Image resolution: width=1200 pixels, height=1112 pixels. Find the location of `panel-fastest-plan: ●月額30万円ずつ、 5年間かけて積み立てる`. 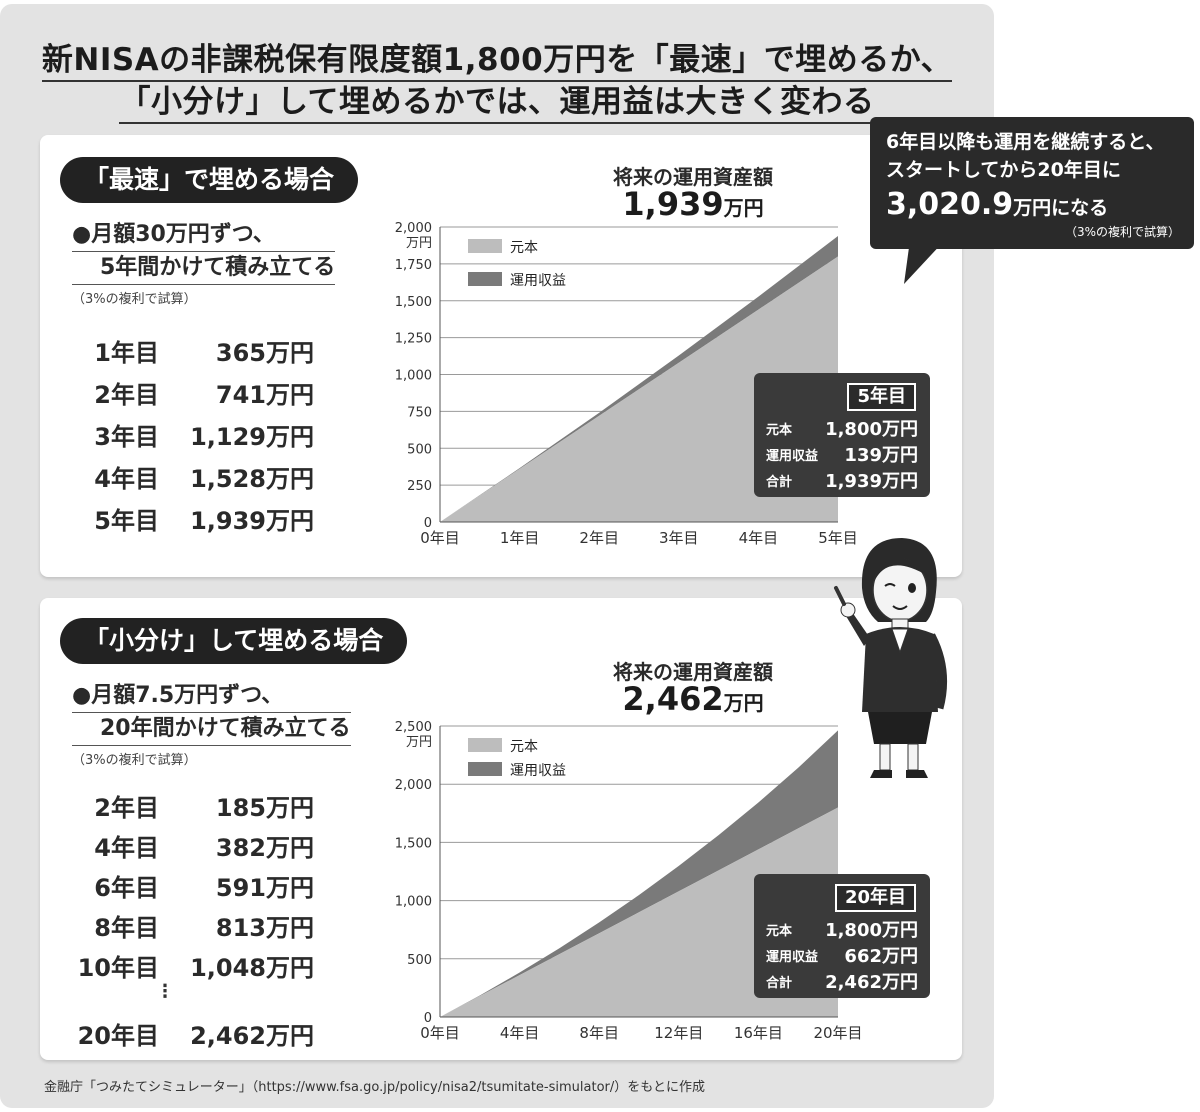

panel-fastest-plan: ●月額30万円ずつ、 5年間かけて積み立てる is located at coordinates (204, 252).